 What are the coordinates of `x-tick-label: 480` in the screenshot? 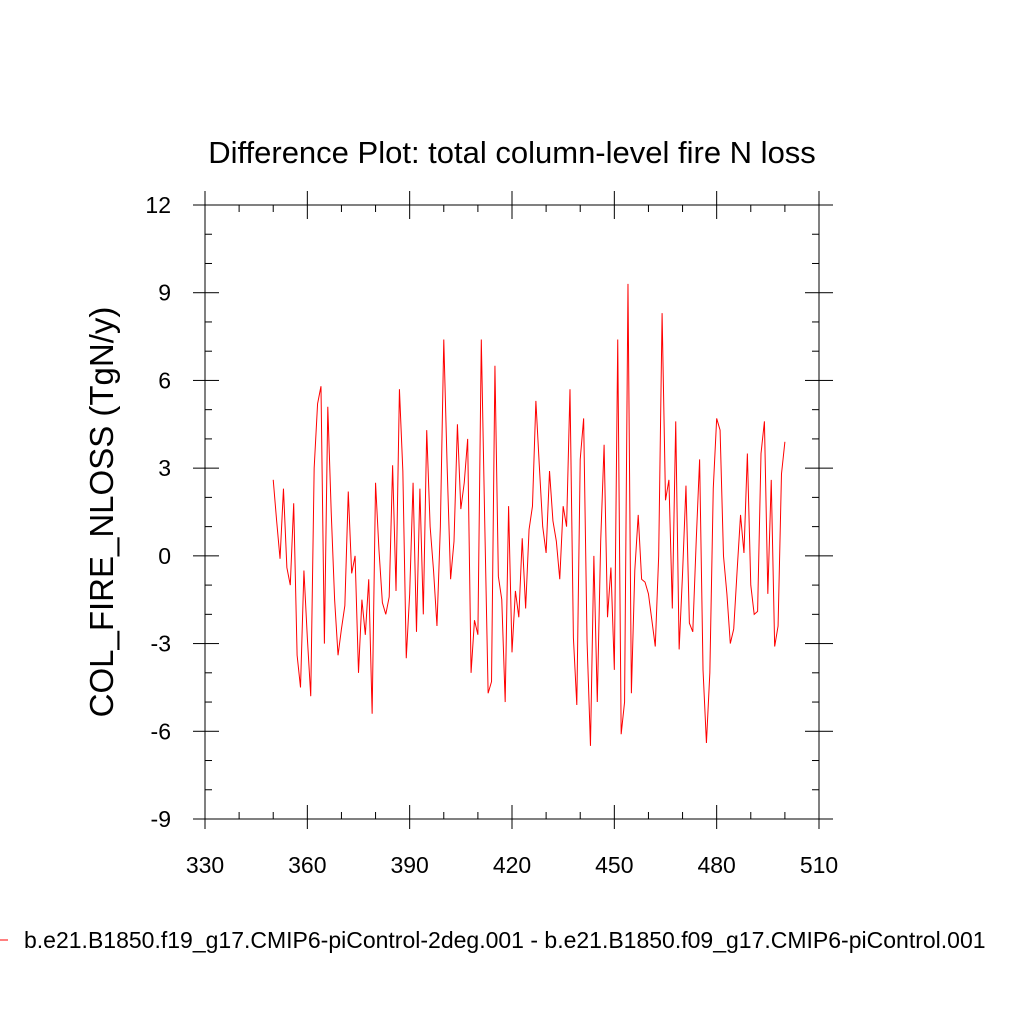 It's located at (716, 865).